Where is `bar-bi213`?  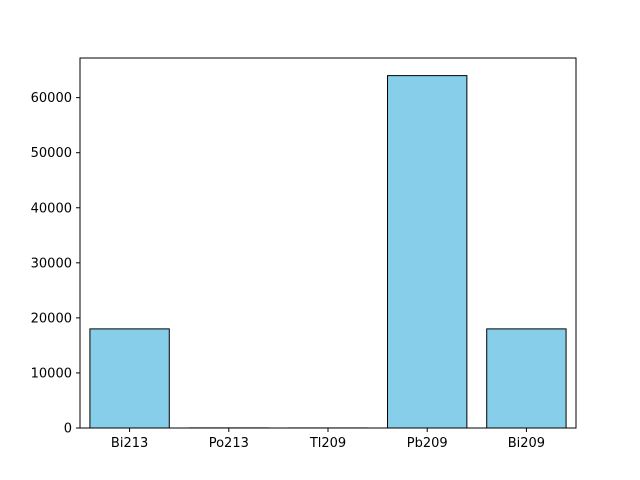 bar-bi213 is located at coordinates (129, 378).